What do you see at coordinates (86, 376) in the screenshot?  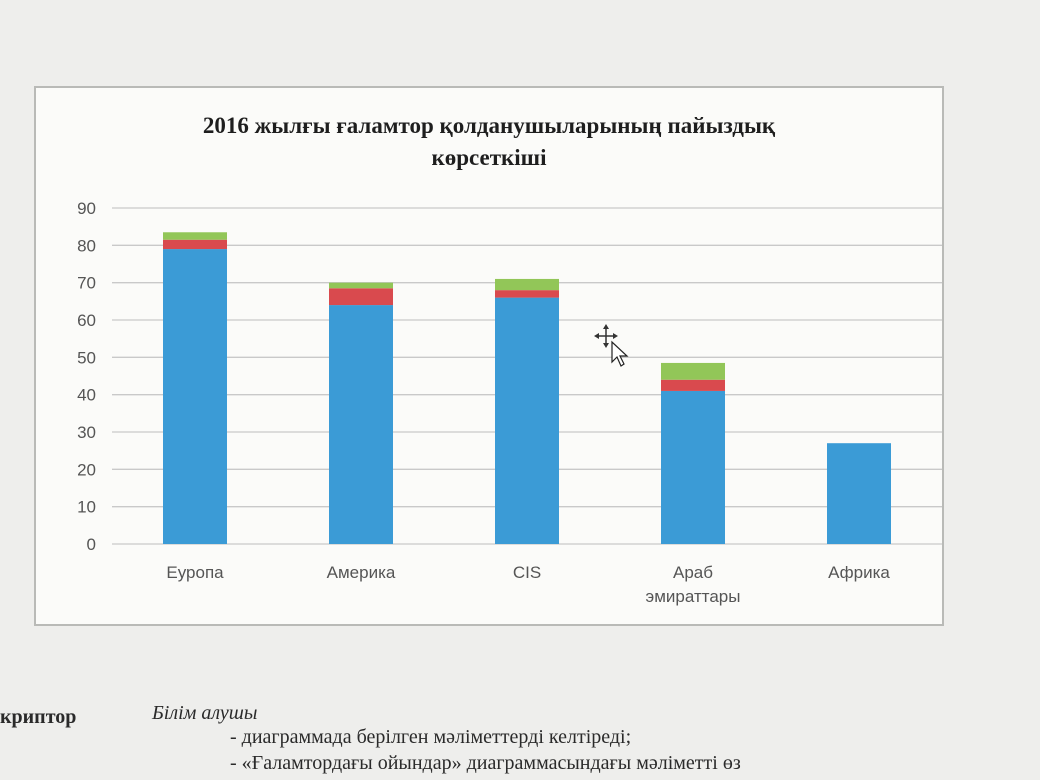 I see `y-tick-layer: 0 10 20 30 40 50 60 70 80 90` at bounding box center [86, 376].